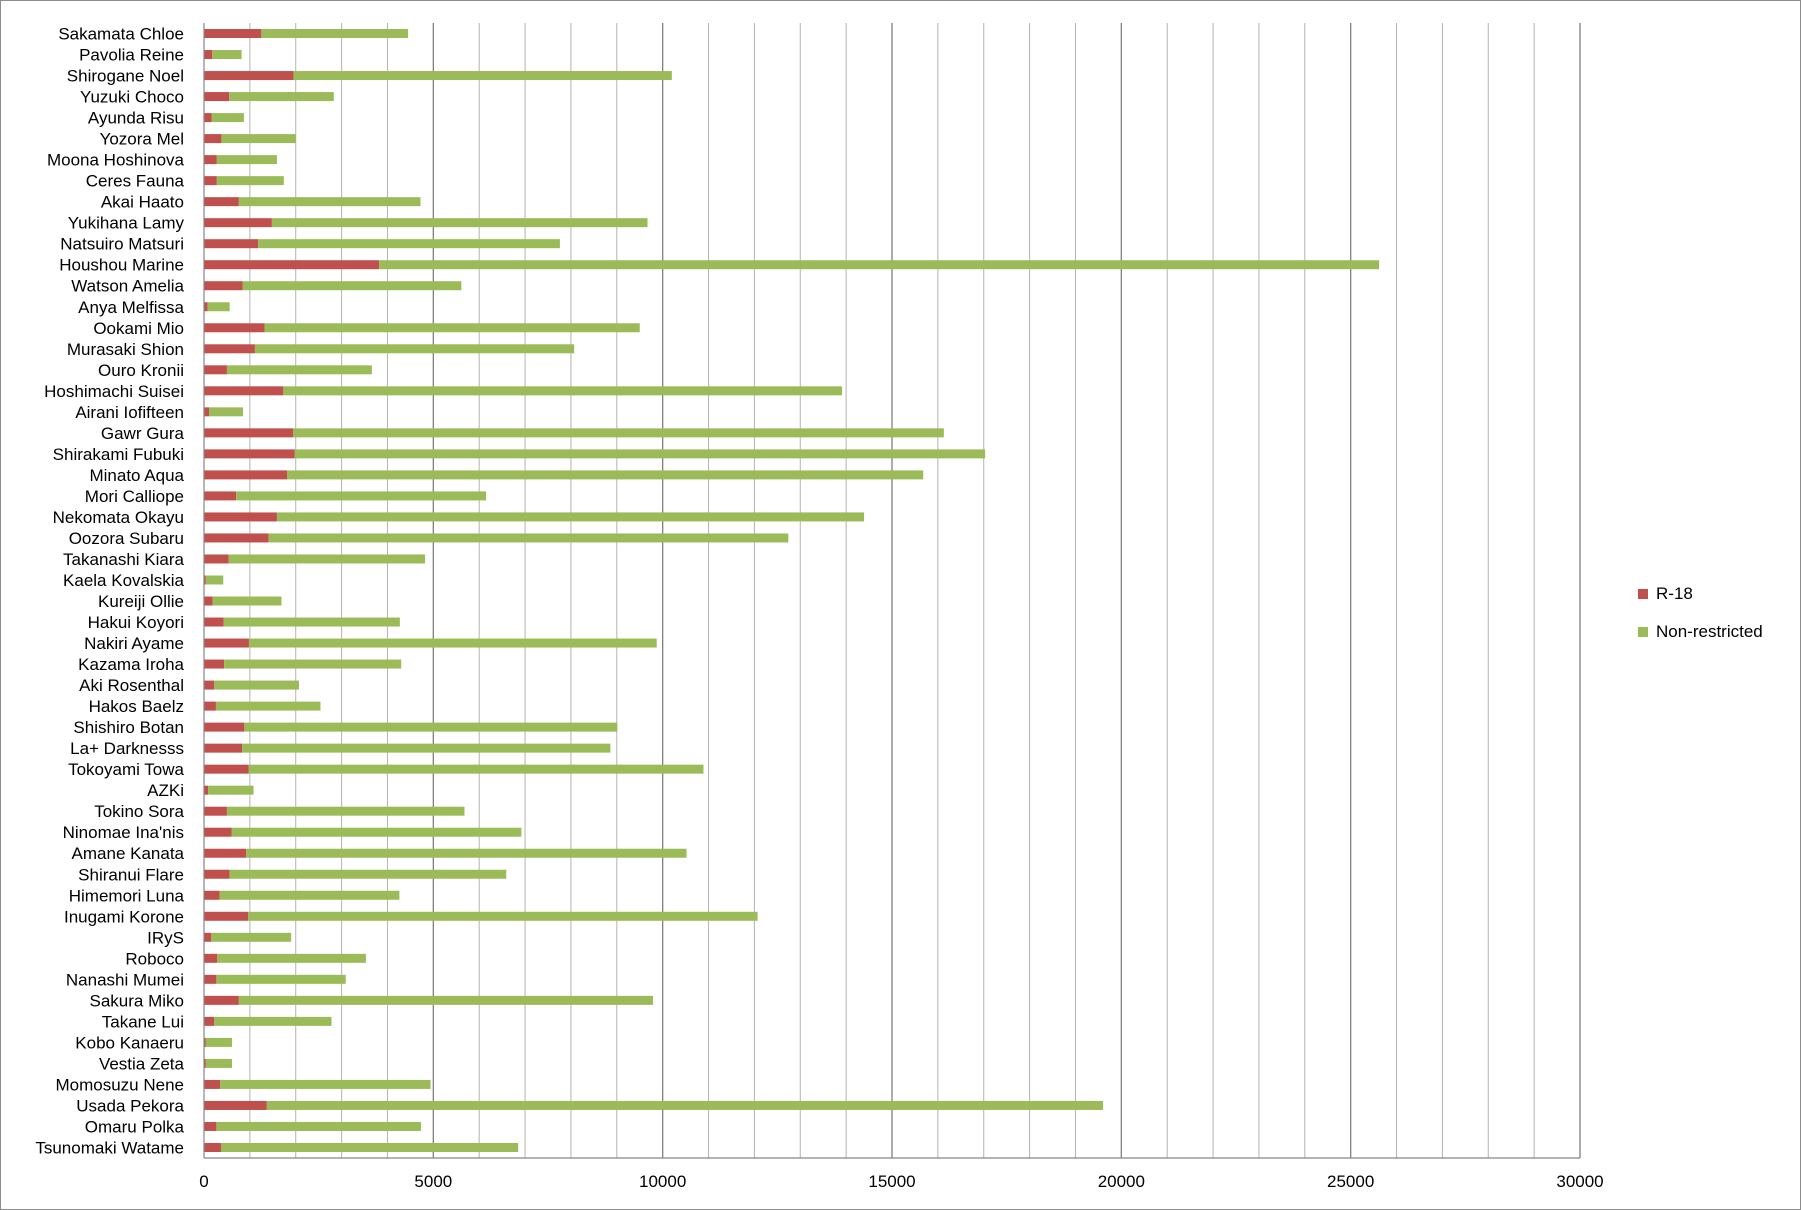  I want to click on x-tick-label: 30000, so click(1579, 1181).